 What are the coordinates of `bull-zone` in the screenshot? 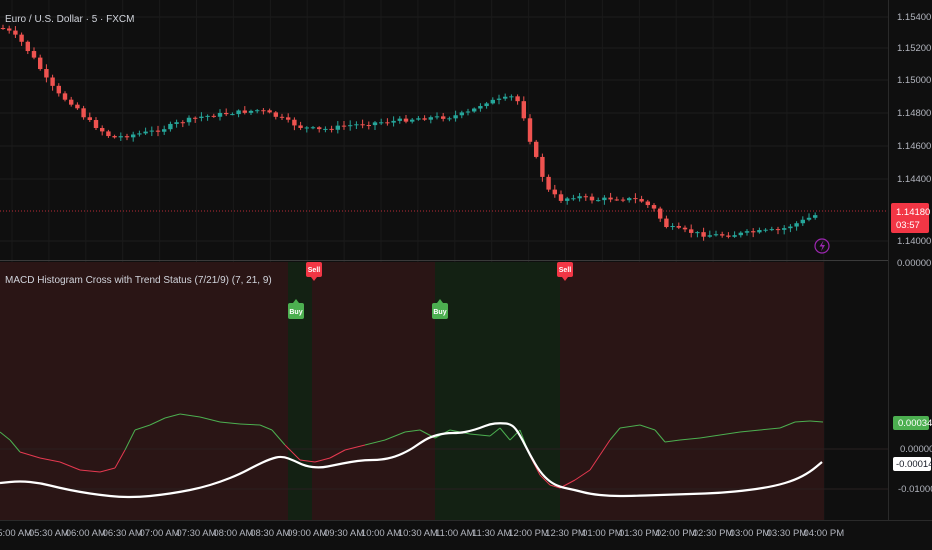 It's located at (497, 391).